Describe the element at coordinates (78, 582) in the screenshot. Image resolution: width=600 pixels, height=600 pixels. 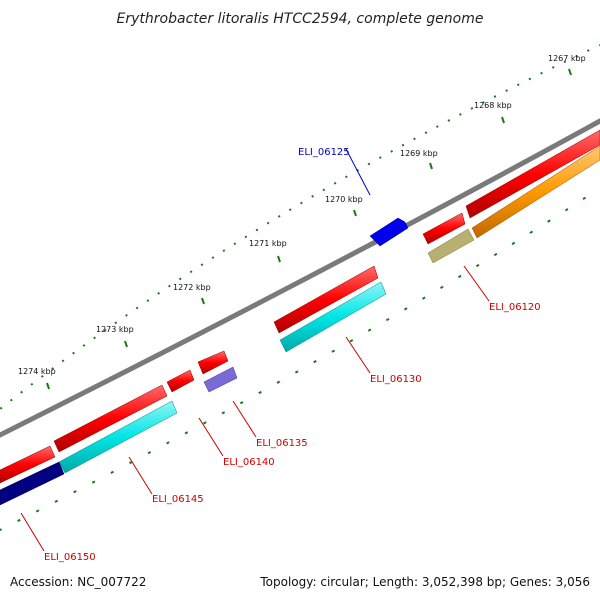
I see `accession-text: Accession: NC_007722` at that location.